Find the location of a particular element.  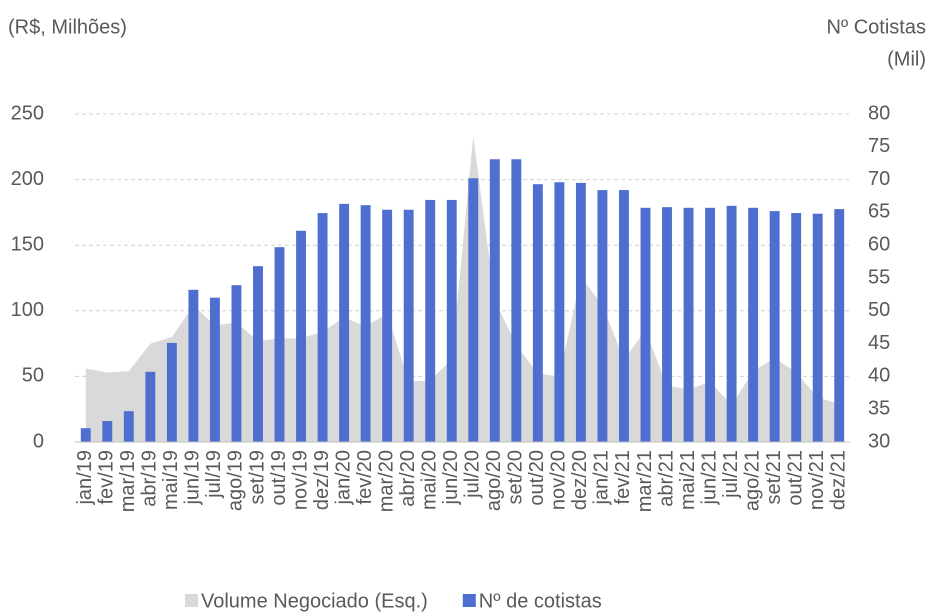

x-tick-label: nov/19 is located at coordinates (300, 480).